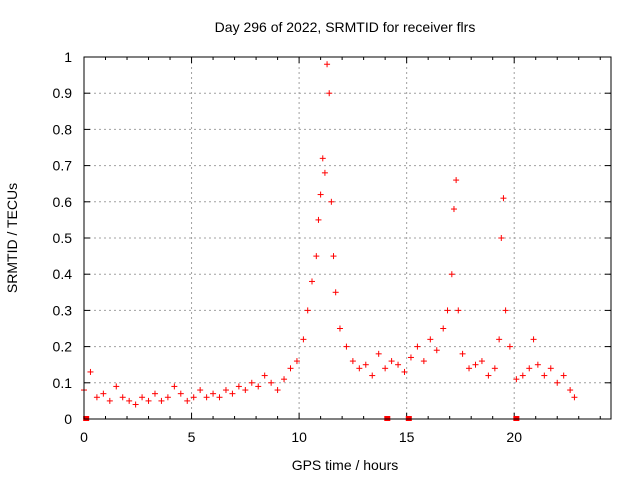 The height and width of the screenshot is (480, 640). Describe the element at coordinates (63, 383) in the screenshot. I see `y-tick-label: 0.1` at that location.